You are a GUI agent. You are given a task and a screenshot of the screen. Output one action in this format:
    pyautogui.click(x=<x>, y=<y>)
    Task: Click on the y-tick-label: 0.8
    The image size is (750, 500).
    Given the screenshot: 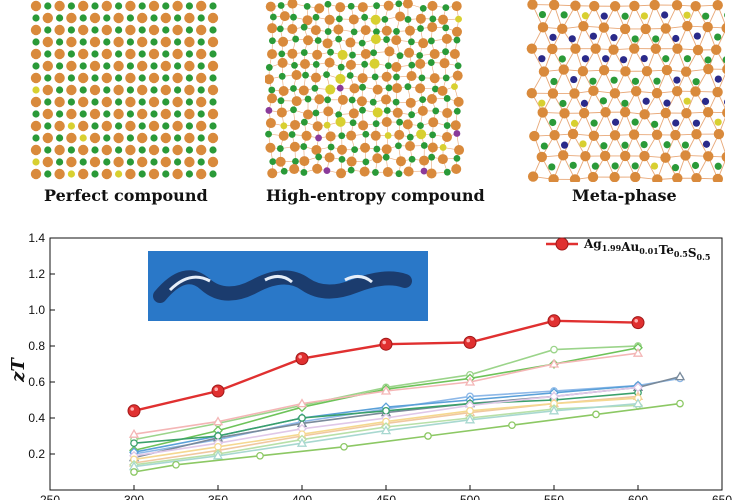 What is the action you would take?
    pyautogui.click(x=36, y=346)
    